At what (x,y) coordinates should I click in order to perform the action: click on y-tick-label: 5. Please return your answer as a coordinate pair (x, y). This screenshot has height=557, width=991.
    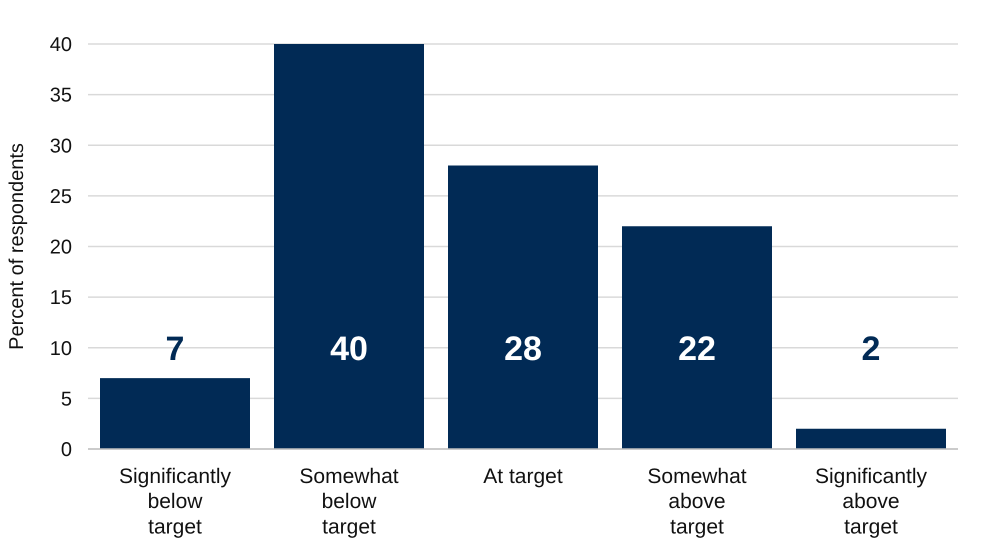
    Looking at the image, I should click on (66, 399).